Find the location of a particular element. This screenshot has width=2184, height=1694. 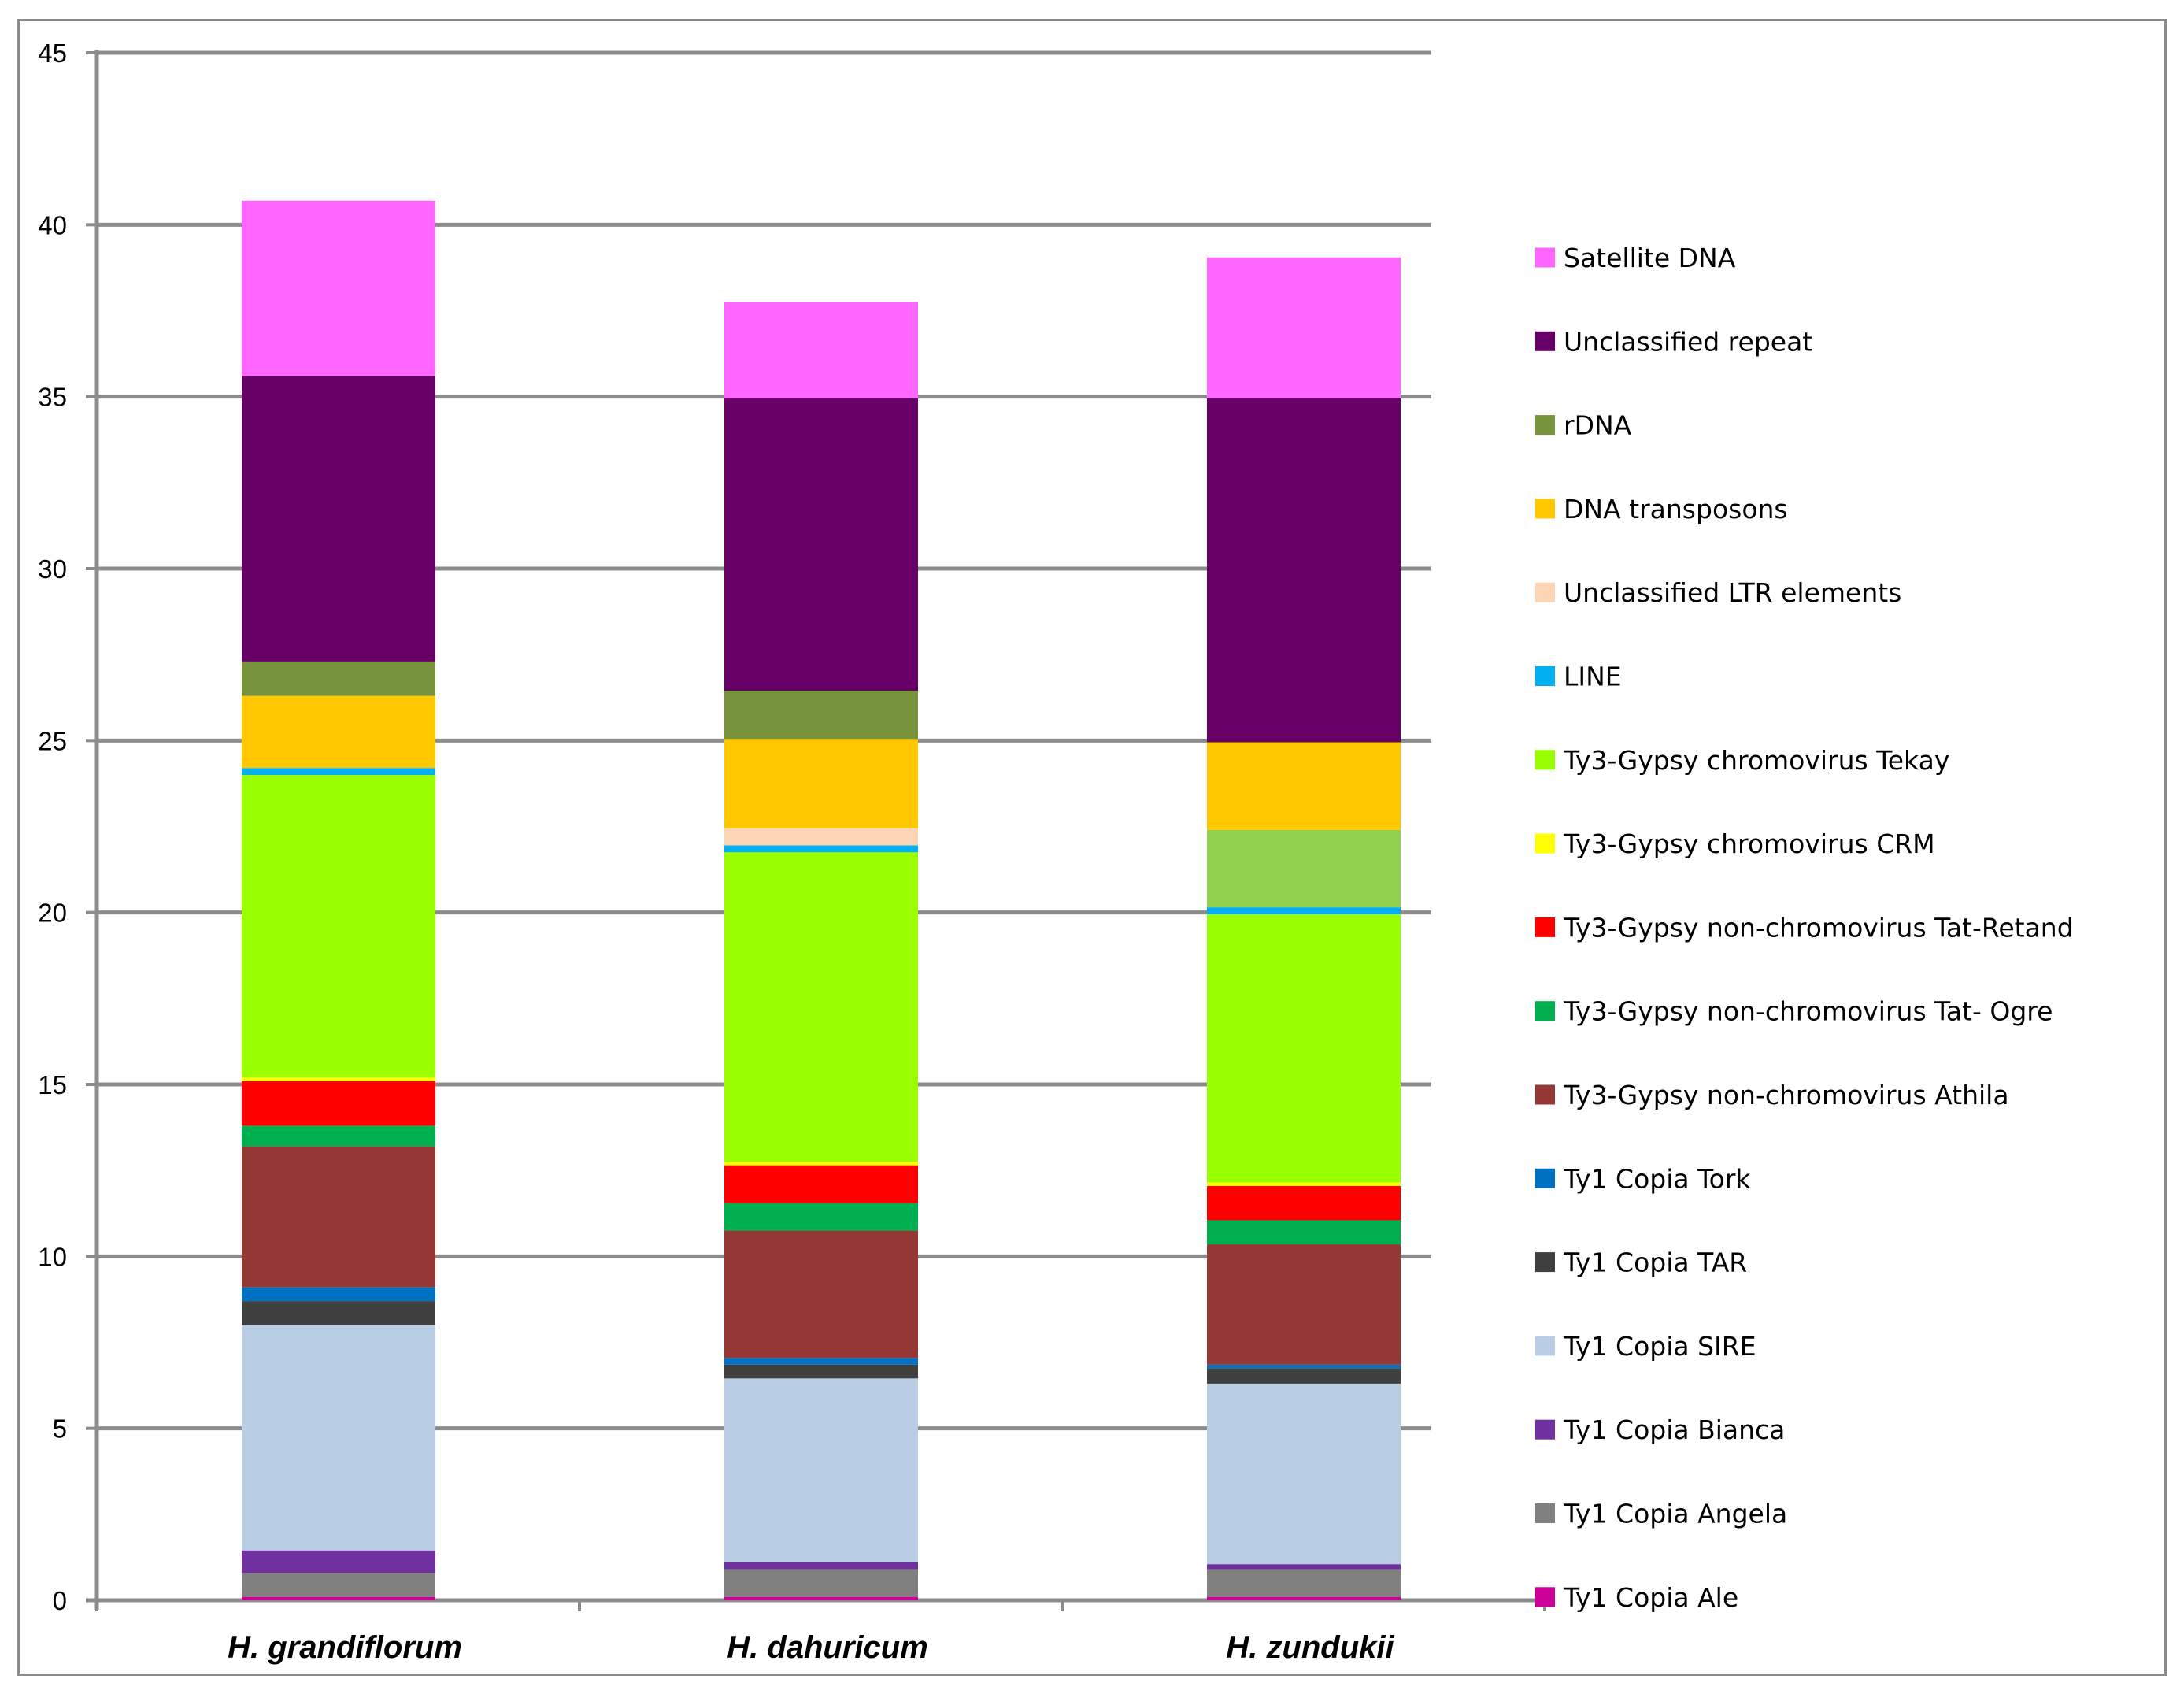

bar-segment: Ty1 Copia TAR: 0.4 is located at coordinates (821, 1371).